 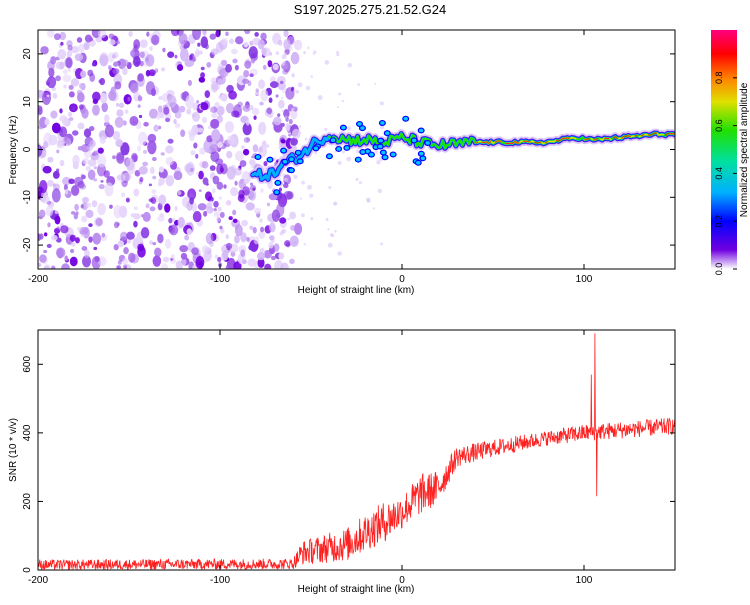 I want to click on spectrogram-x-tick-label: -200, so click(x=38, y=279).